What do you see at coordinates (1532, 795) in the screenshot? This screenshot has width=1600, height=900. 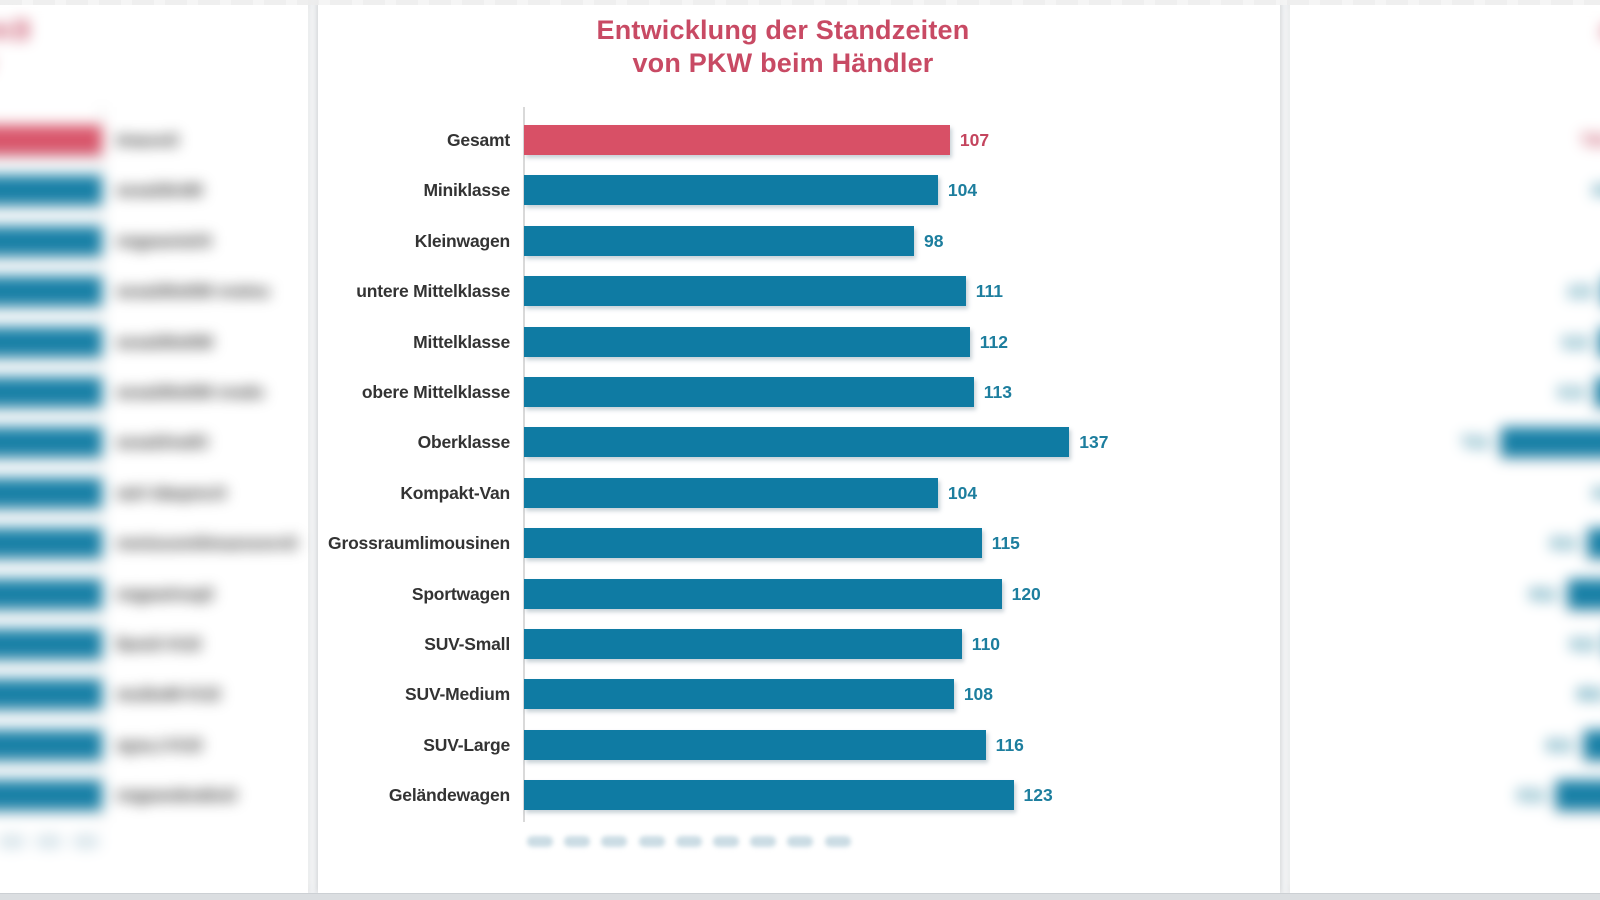 I see `value-label: 123` at bounding box center [1532, 795].